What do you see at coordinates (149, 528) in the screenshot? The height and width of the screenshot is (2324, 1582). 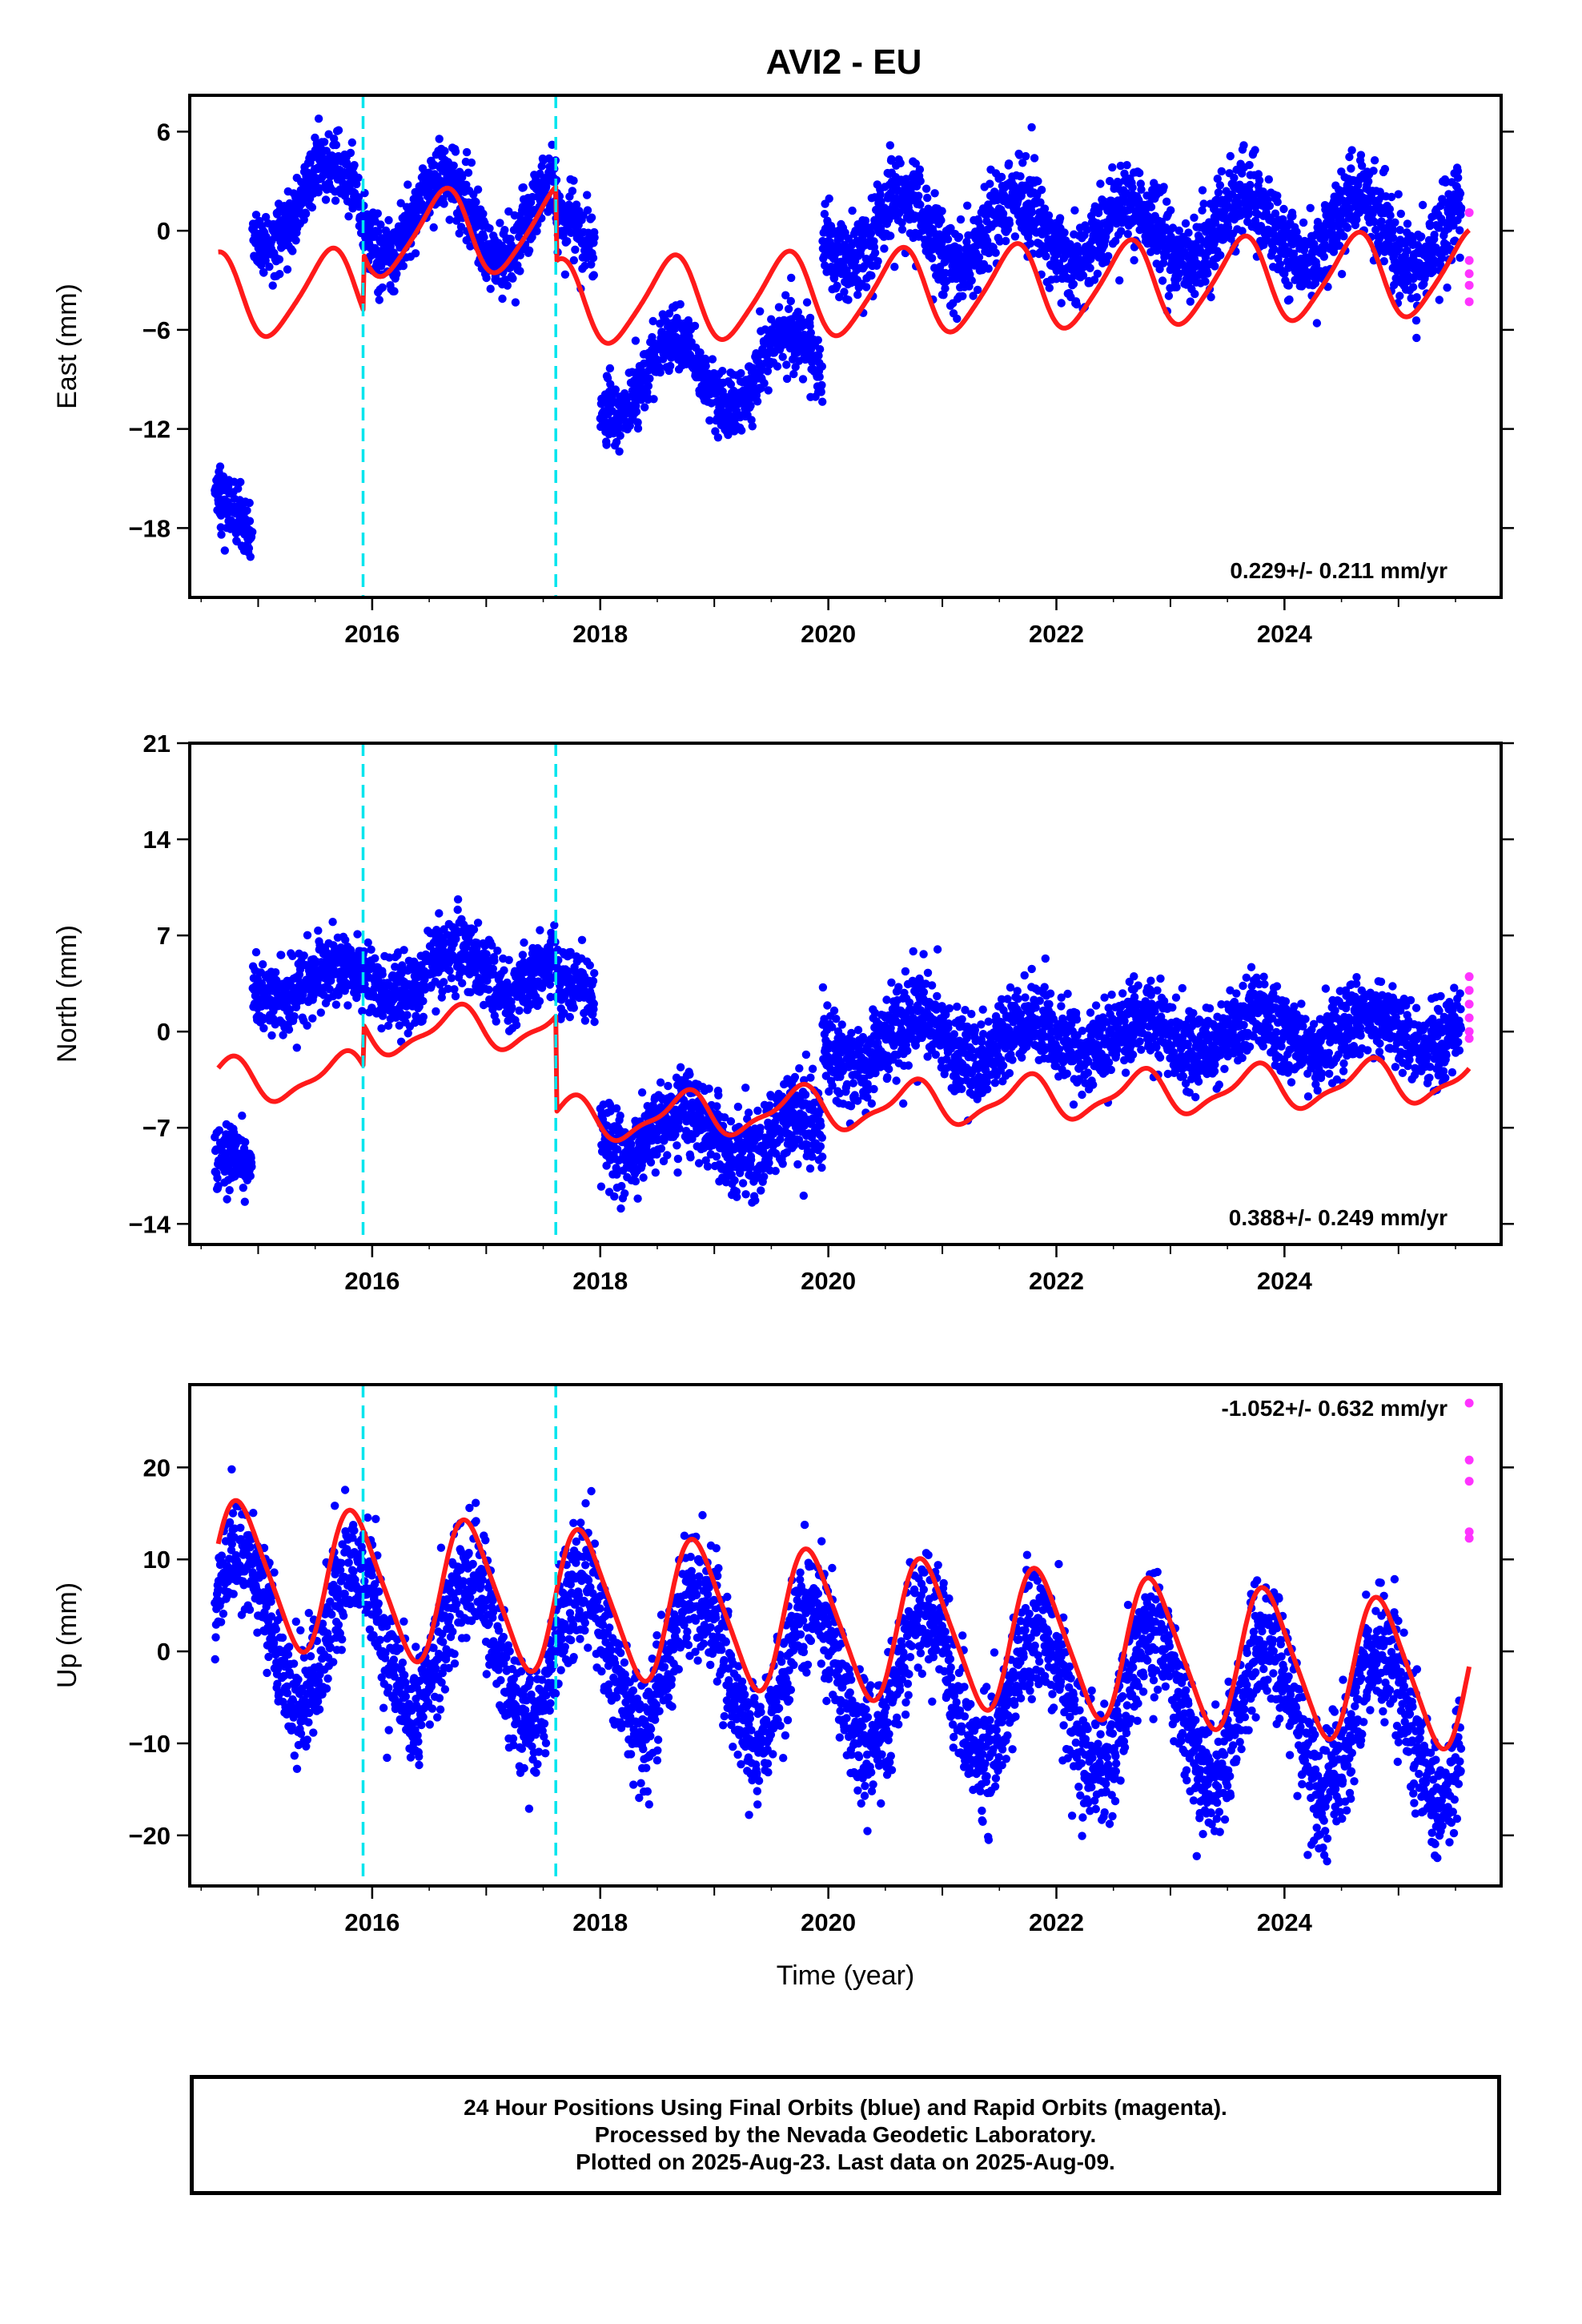 I see `east-y-tick-label: −18` at bounding box center [149, 528].